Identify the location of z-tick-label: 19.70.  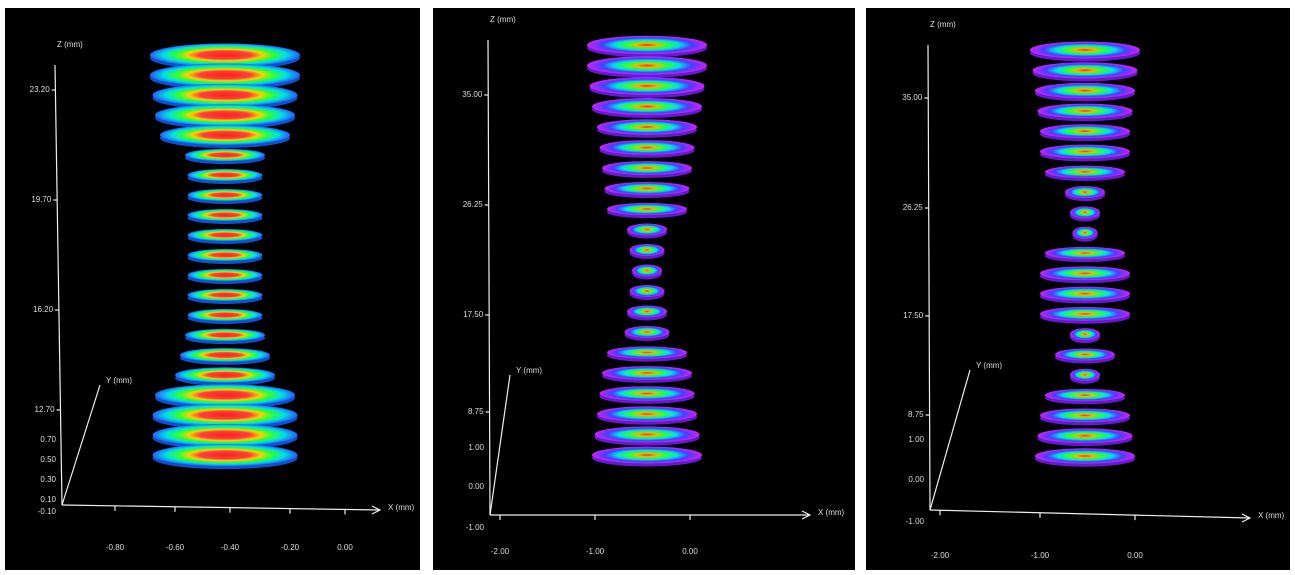
(41, 199).